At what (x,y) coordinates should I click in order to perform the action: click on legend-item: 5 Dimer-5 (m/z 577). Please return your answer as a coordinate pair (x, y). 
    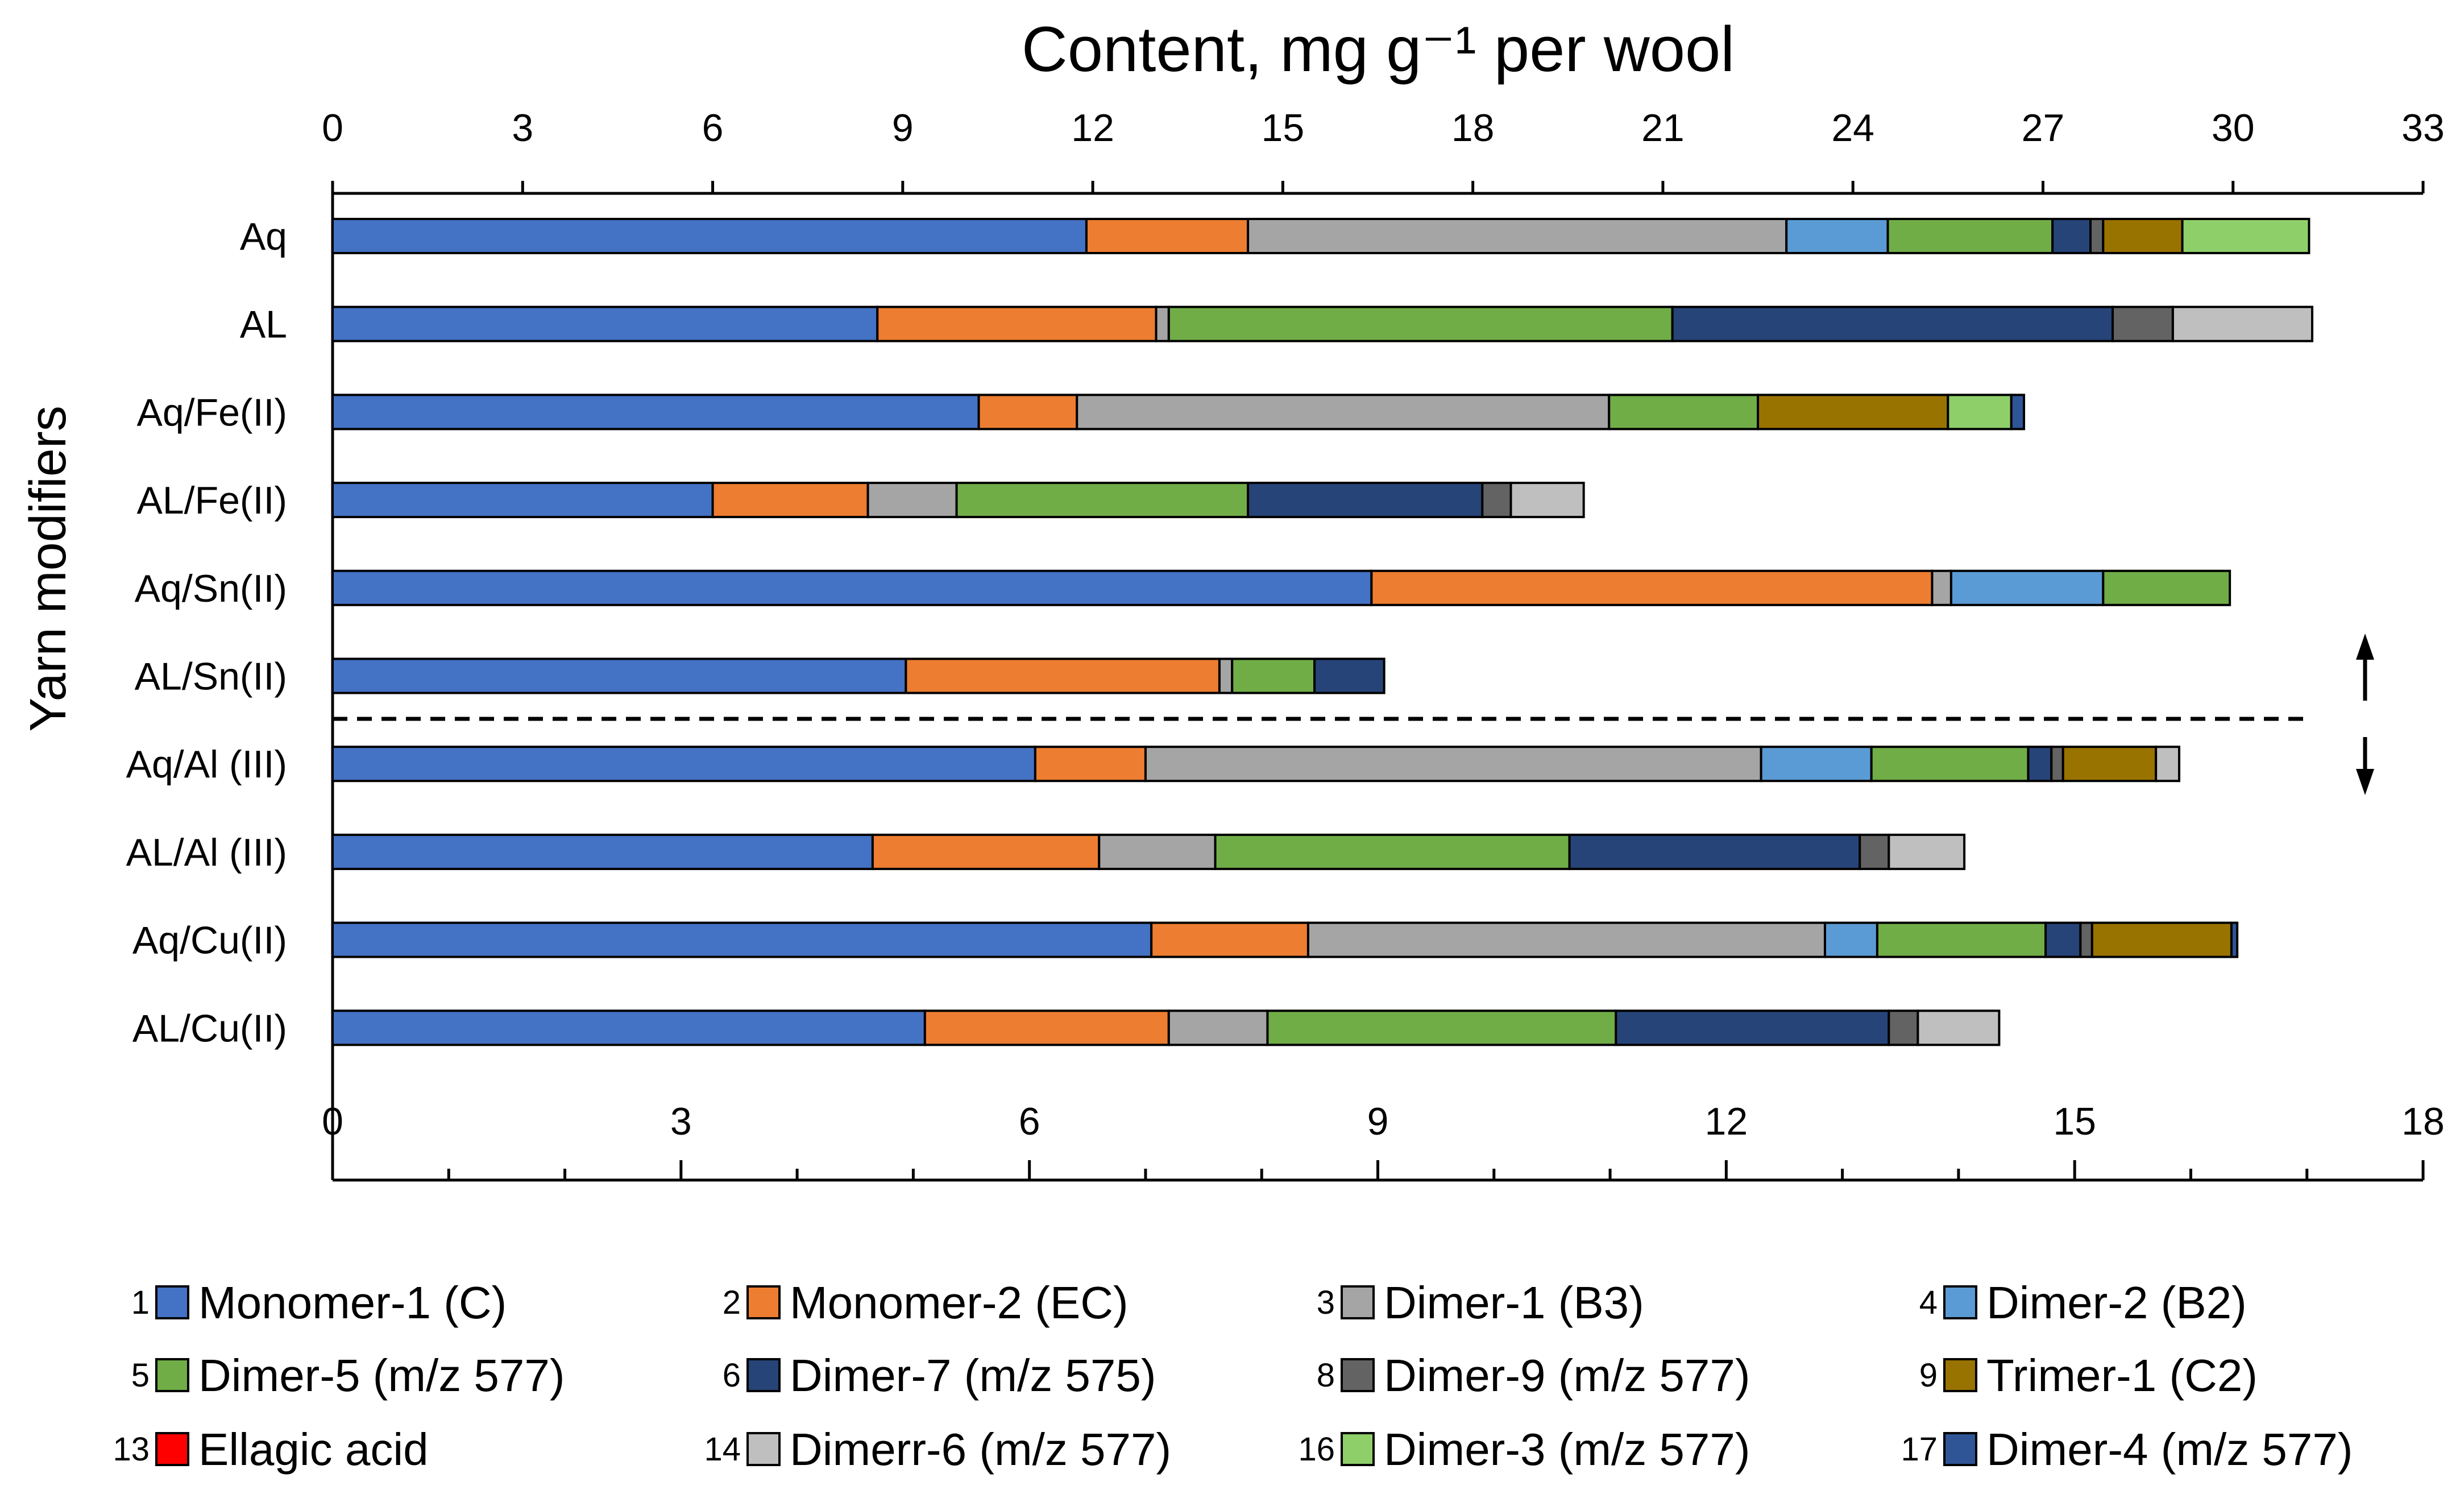
    Looking at the image, I should click on (348, 1375).